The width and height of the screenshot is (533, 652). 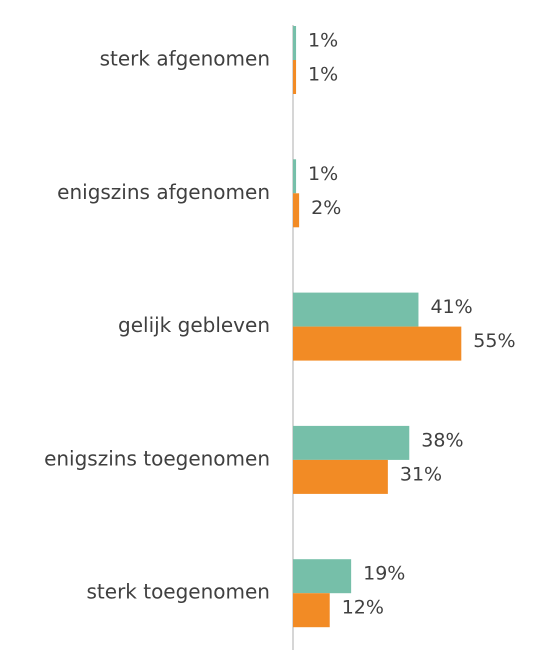 I want to click on value-label: 2%, so click(x=326, y=208).